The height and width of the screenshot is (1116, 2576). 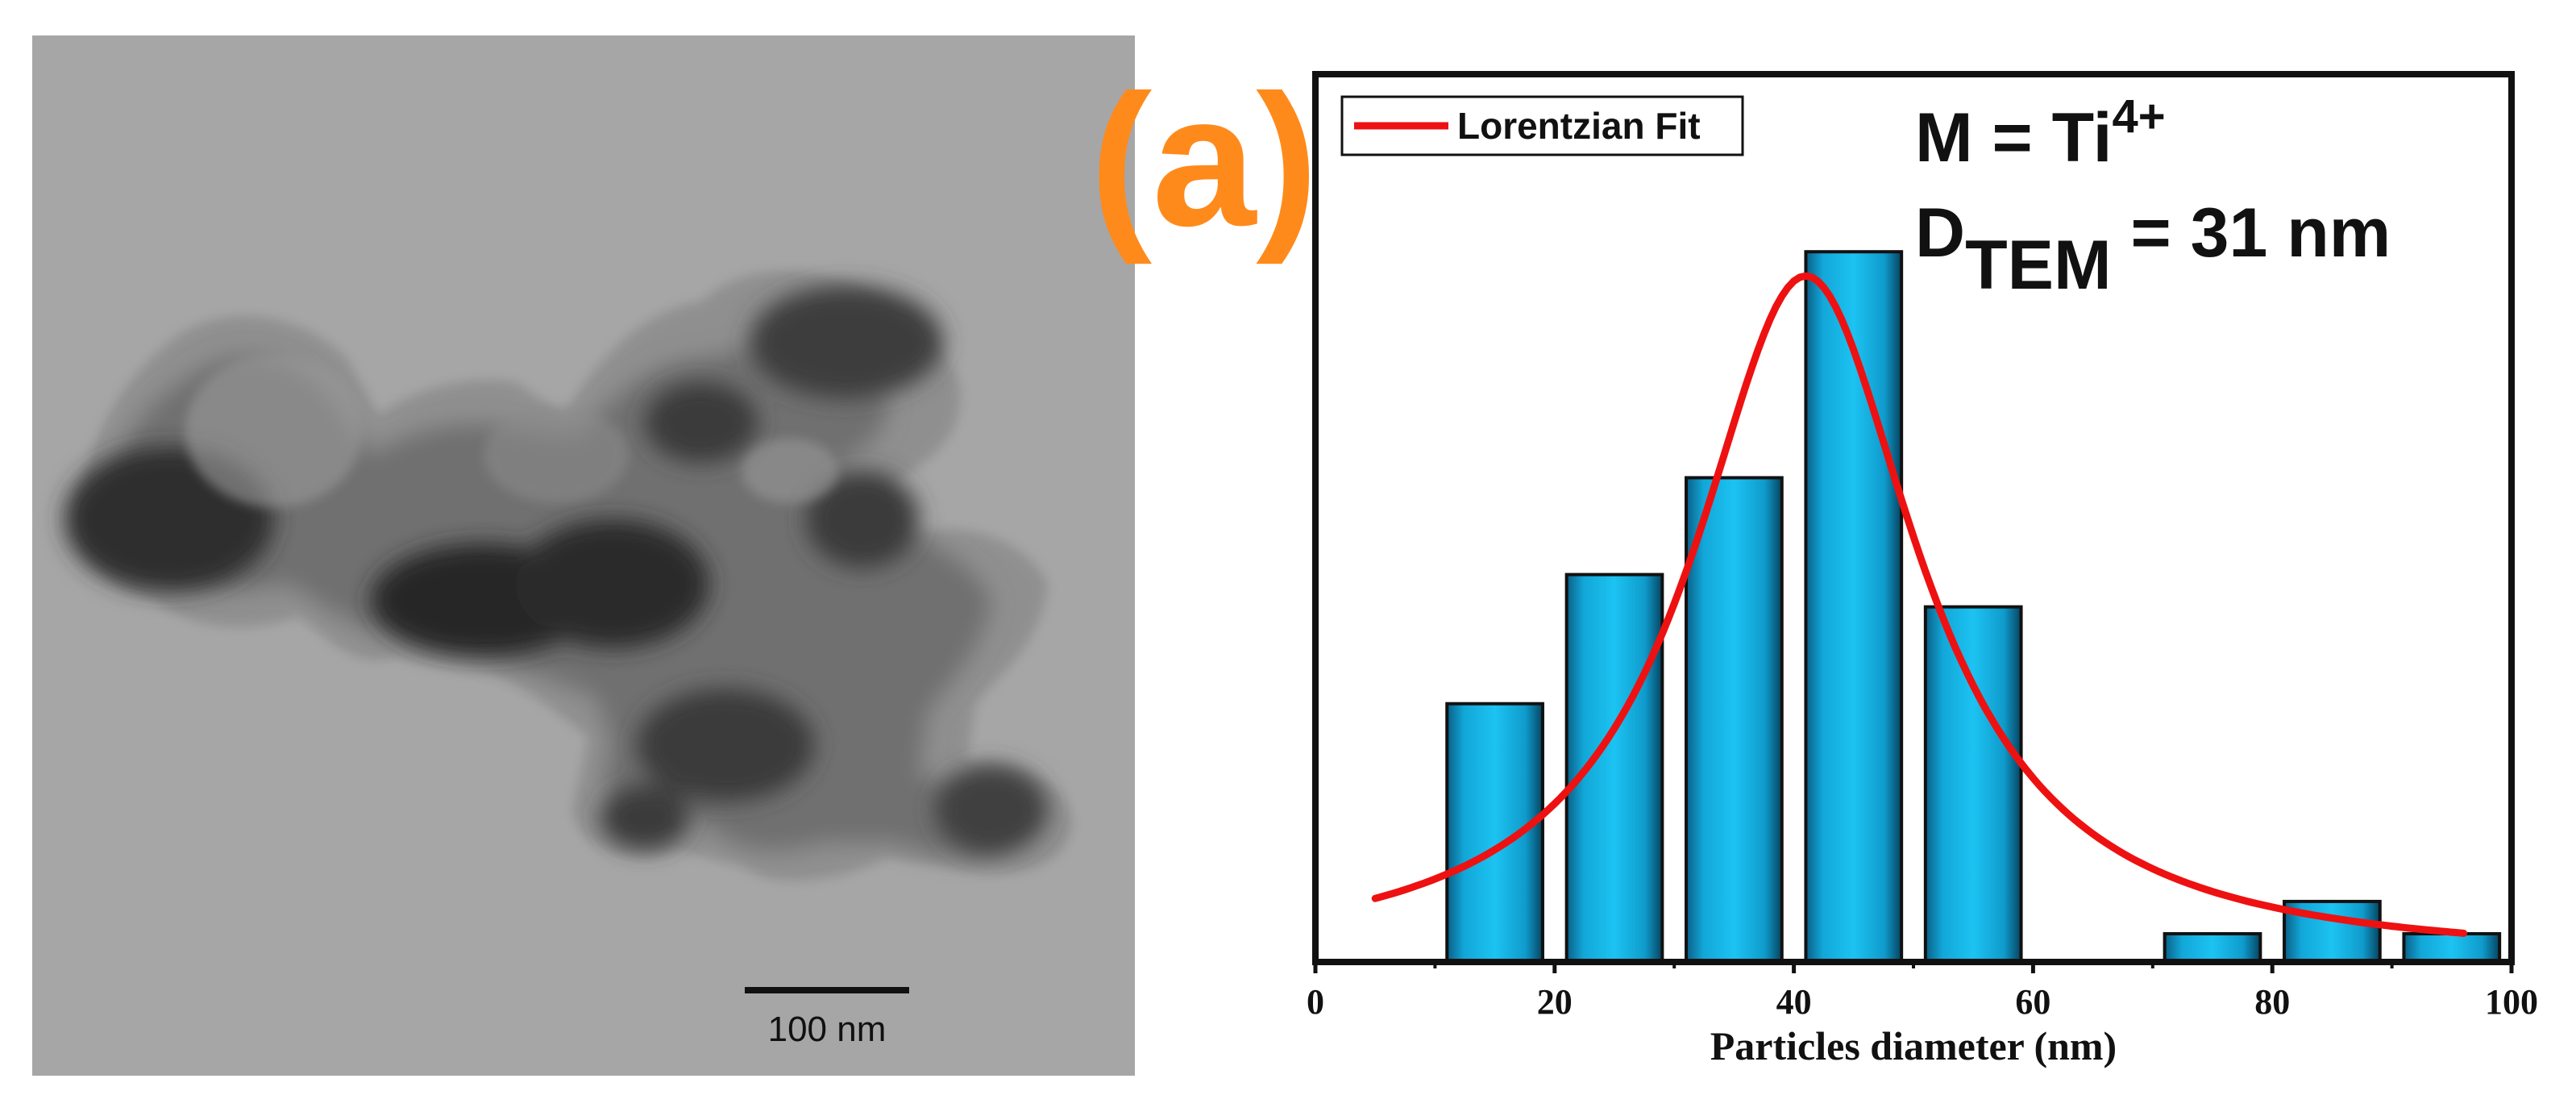 What do you see at coordinates (1204, 160) in the screenshot?
I see `panel-label: (a)` at bounding box center [1204, 160].